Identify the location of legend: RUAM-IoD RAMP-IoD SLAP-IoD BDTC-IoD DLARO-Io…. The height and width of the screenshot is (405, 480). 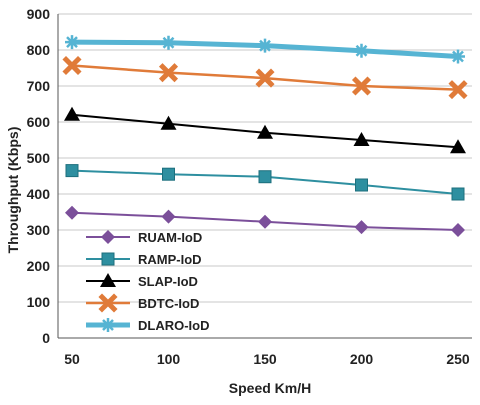
(148, 281).